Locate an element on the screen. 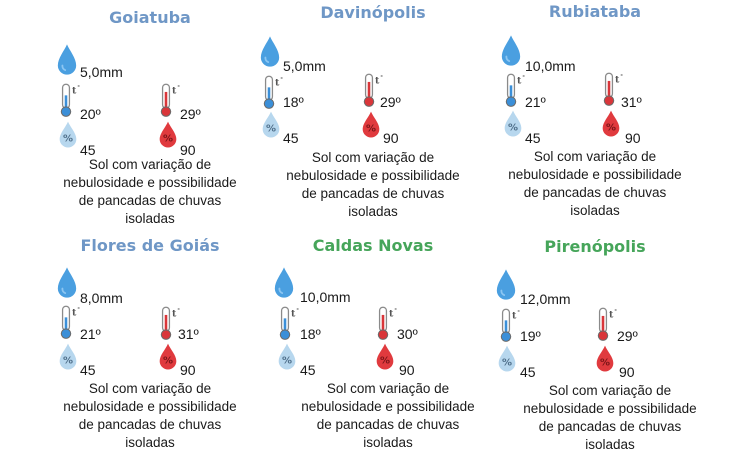  city-title: Goiatuba is located at coordinates (150, 17).